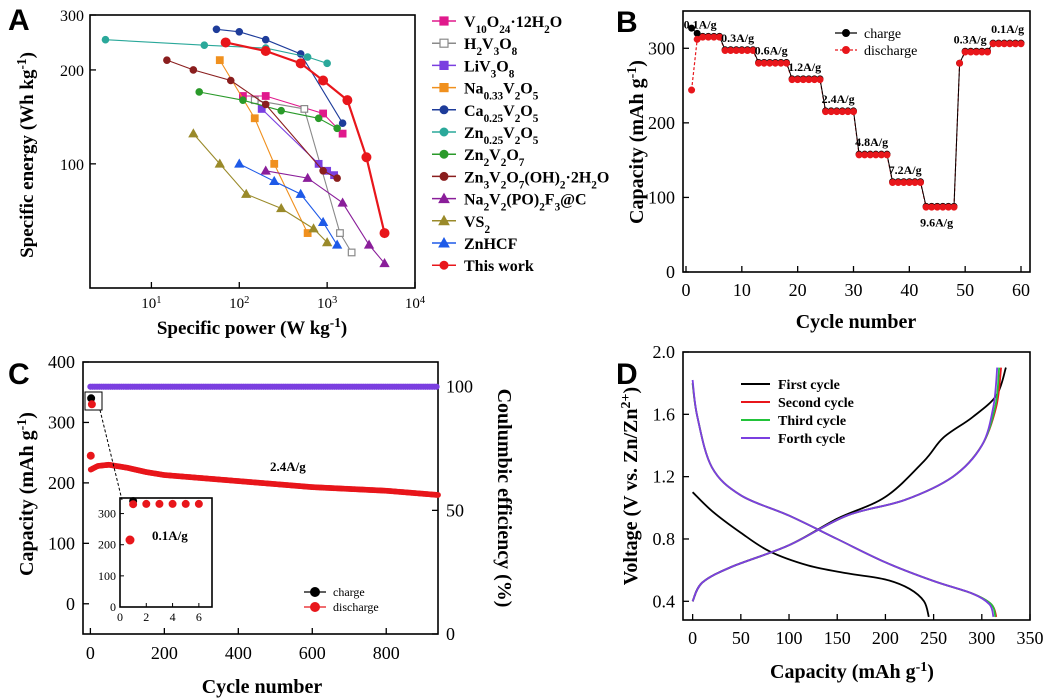 The width and height of the screenshot is (1053, 699). Describe the element at coordinates (525, 203) in the screenshot. I see `legend-label: Na2V2(PO)2F3@C` at that location.